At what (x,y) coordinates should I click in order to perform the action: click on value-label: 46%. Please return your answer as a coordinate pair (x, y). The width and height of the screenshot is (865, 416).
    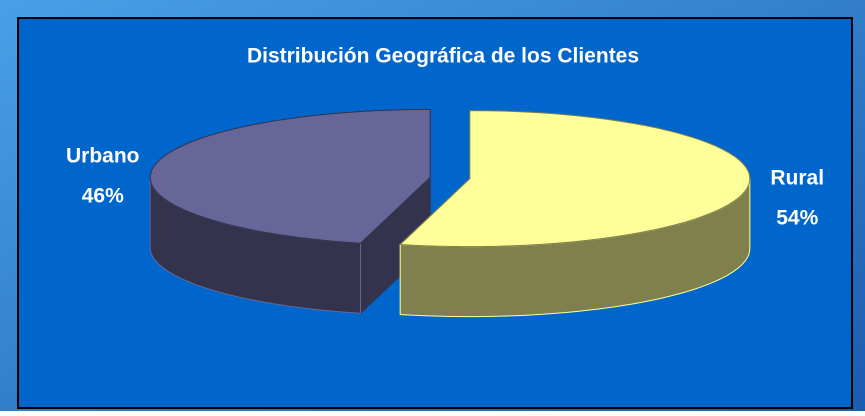
    Looking at the image, I should click on (103, 196).